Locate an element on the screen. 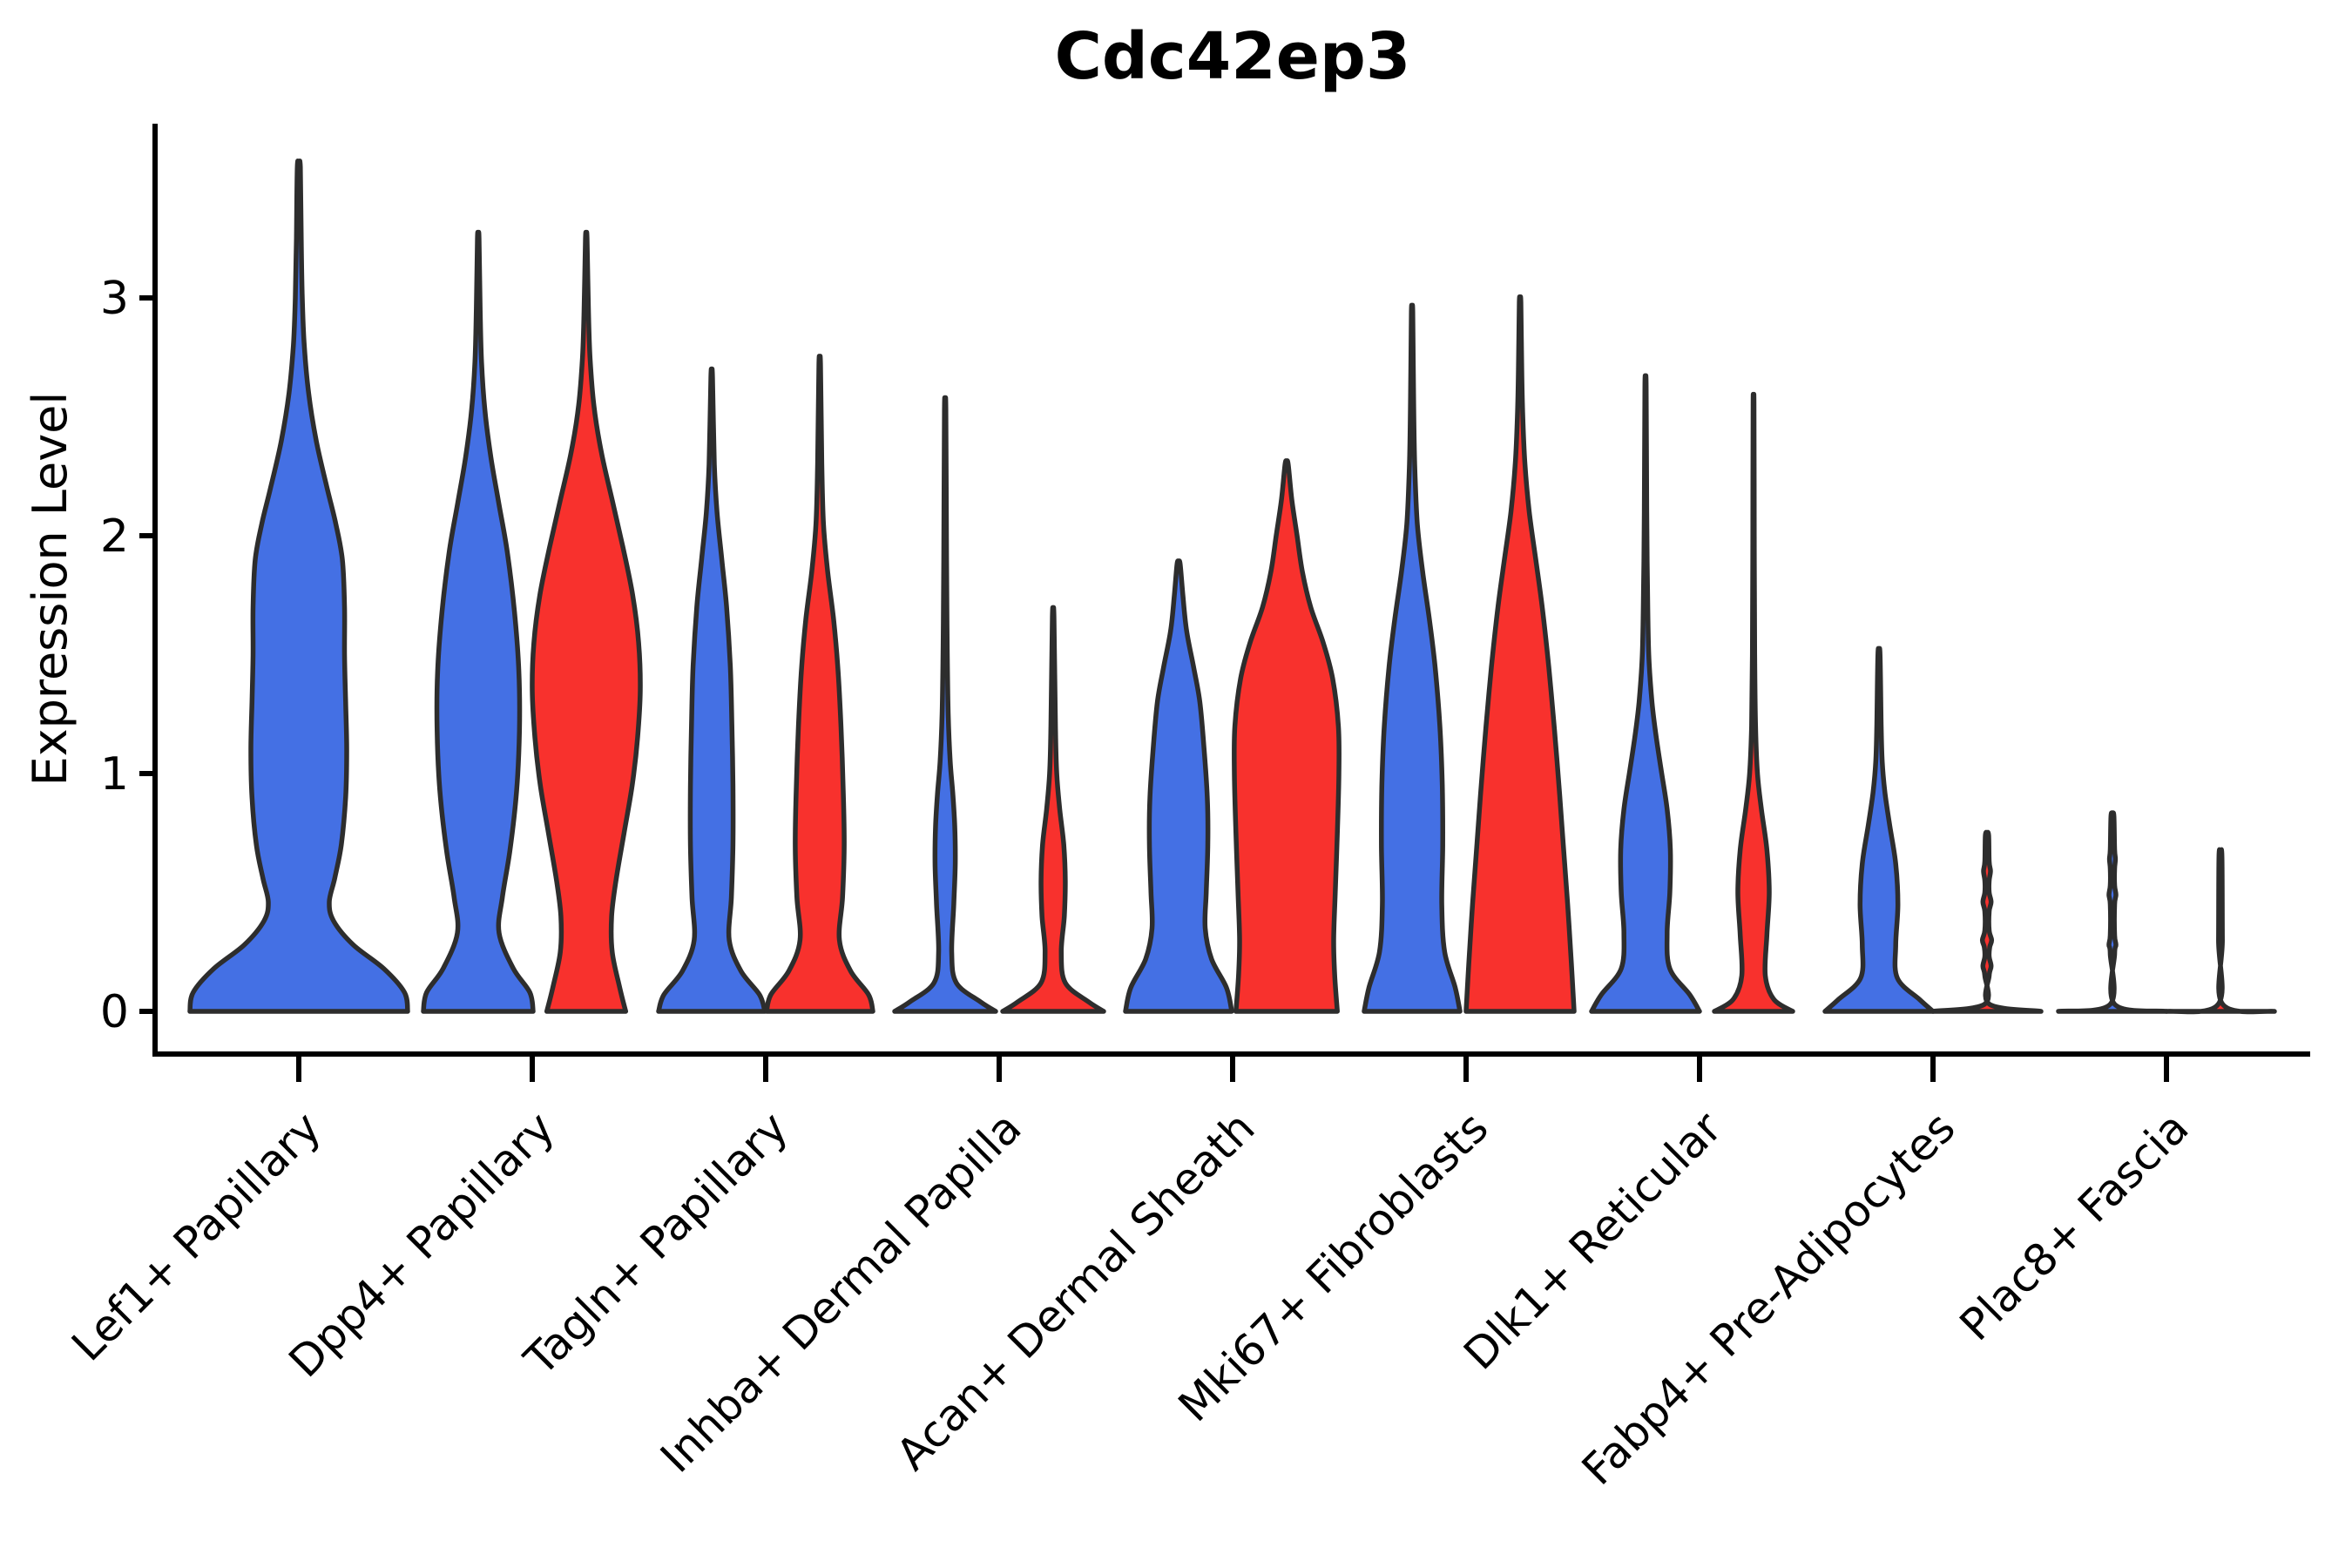 The image size is (2352, 1568). violin-acan-dermal-sheath-blue is located at coordinates (1178, 786).